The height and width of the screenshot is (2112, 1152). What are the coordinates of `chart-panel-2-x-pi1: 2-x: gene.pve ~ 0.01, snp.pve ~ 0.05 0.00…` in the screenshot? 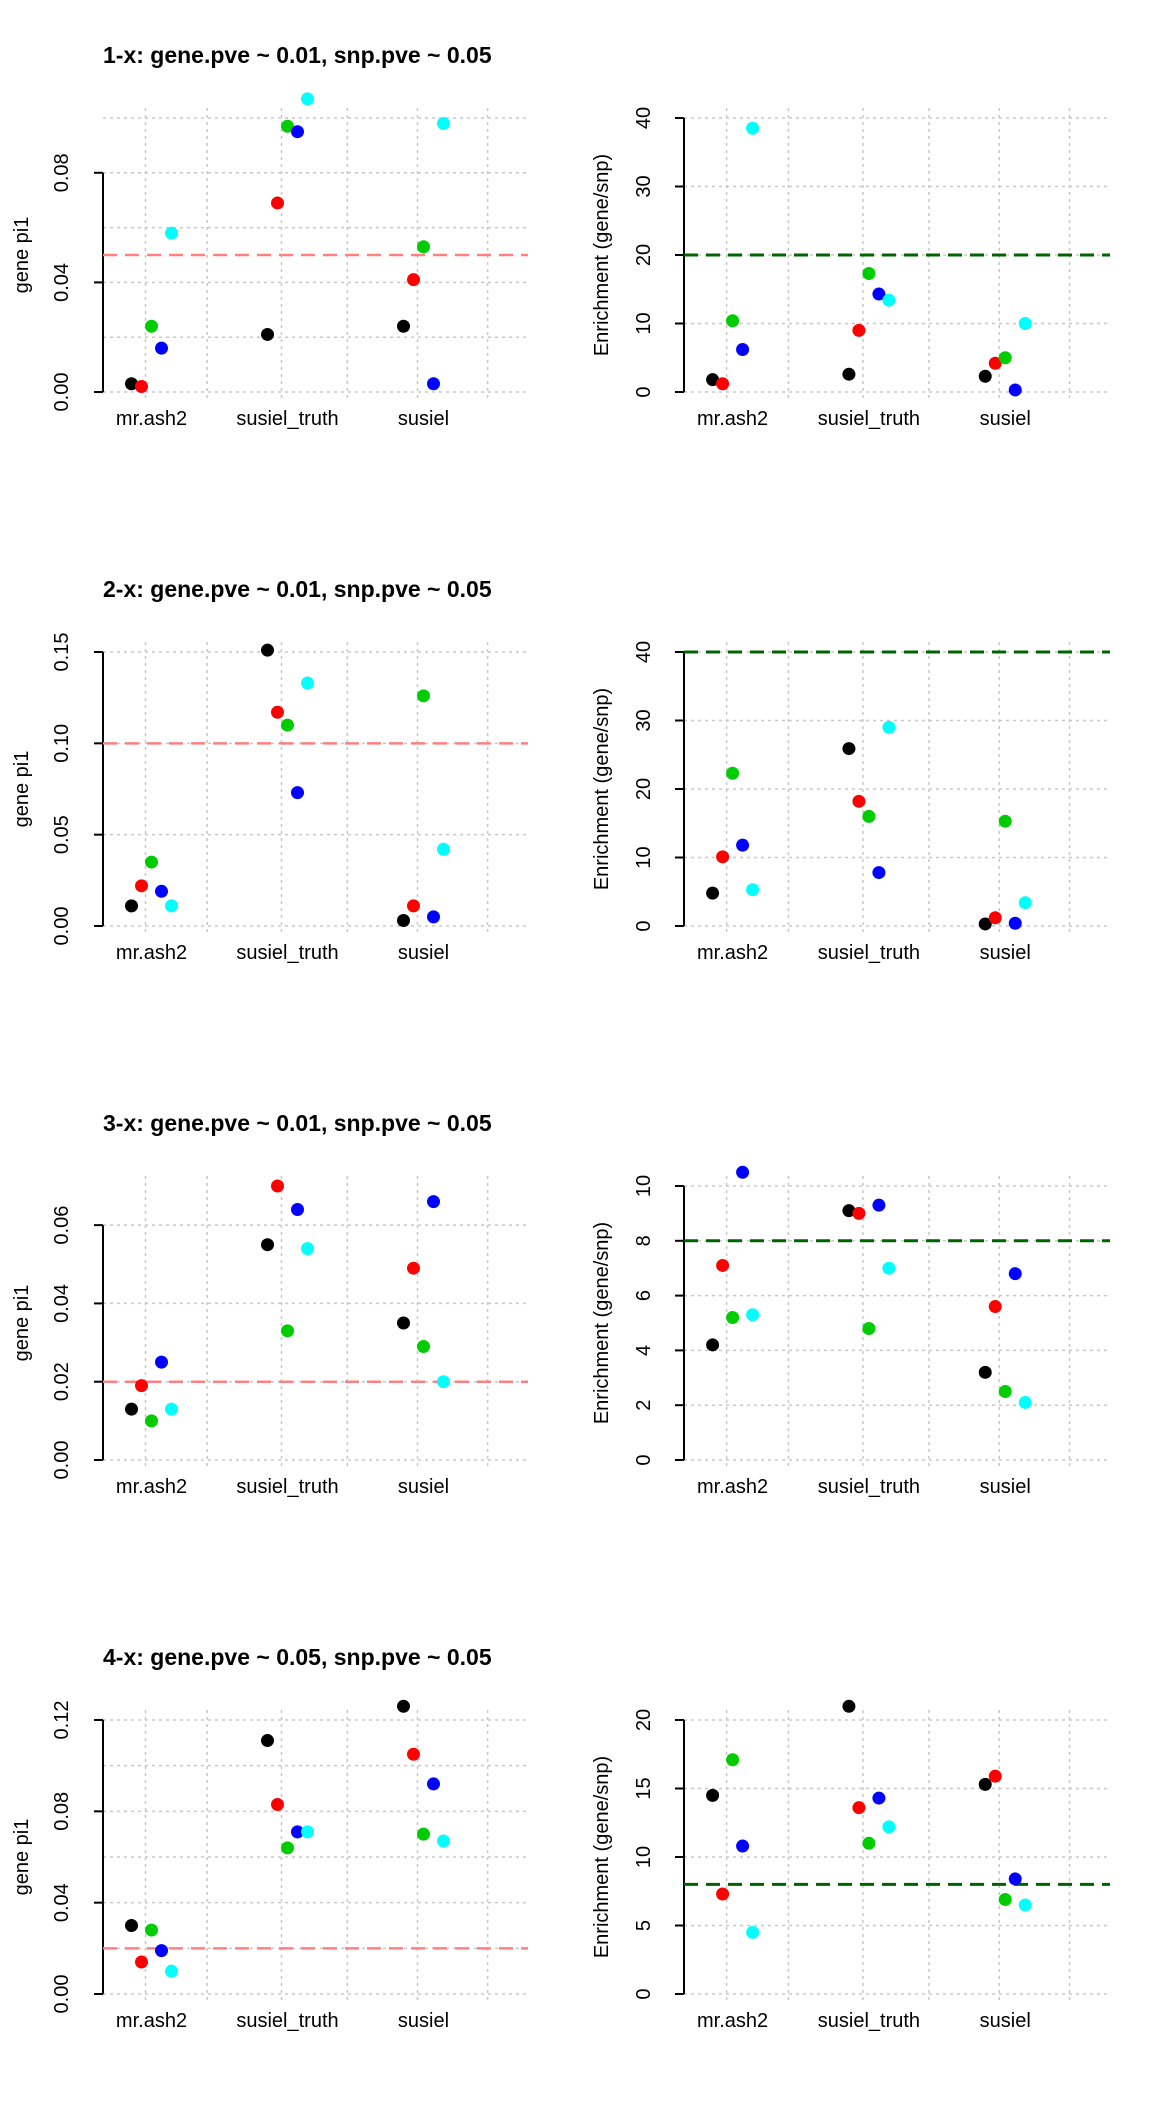 It's located at (269, 770).